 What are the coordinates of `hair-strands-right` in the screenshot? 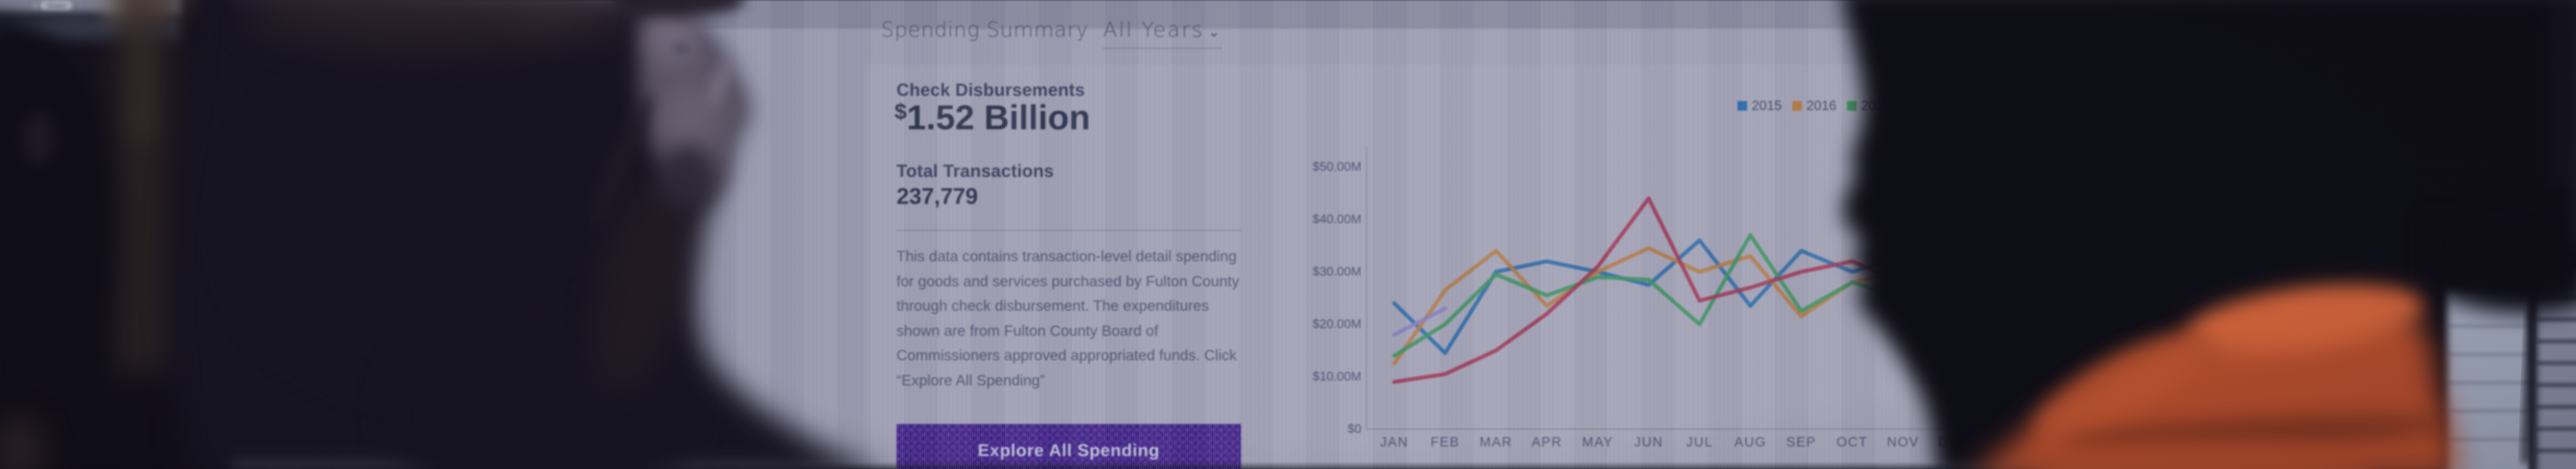 It's located at (644, 277).